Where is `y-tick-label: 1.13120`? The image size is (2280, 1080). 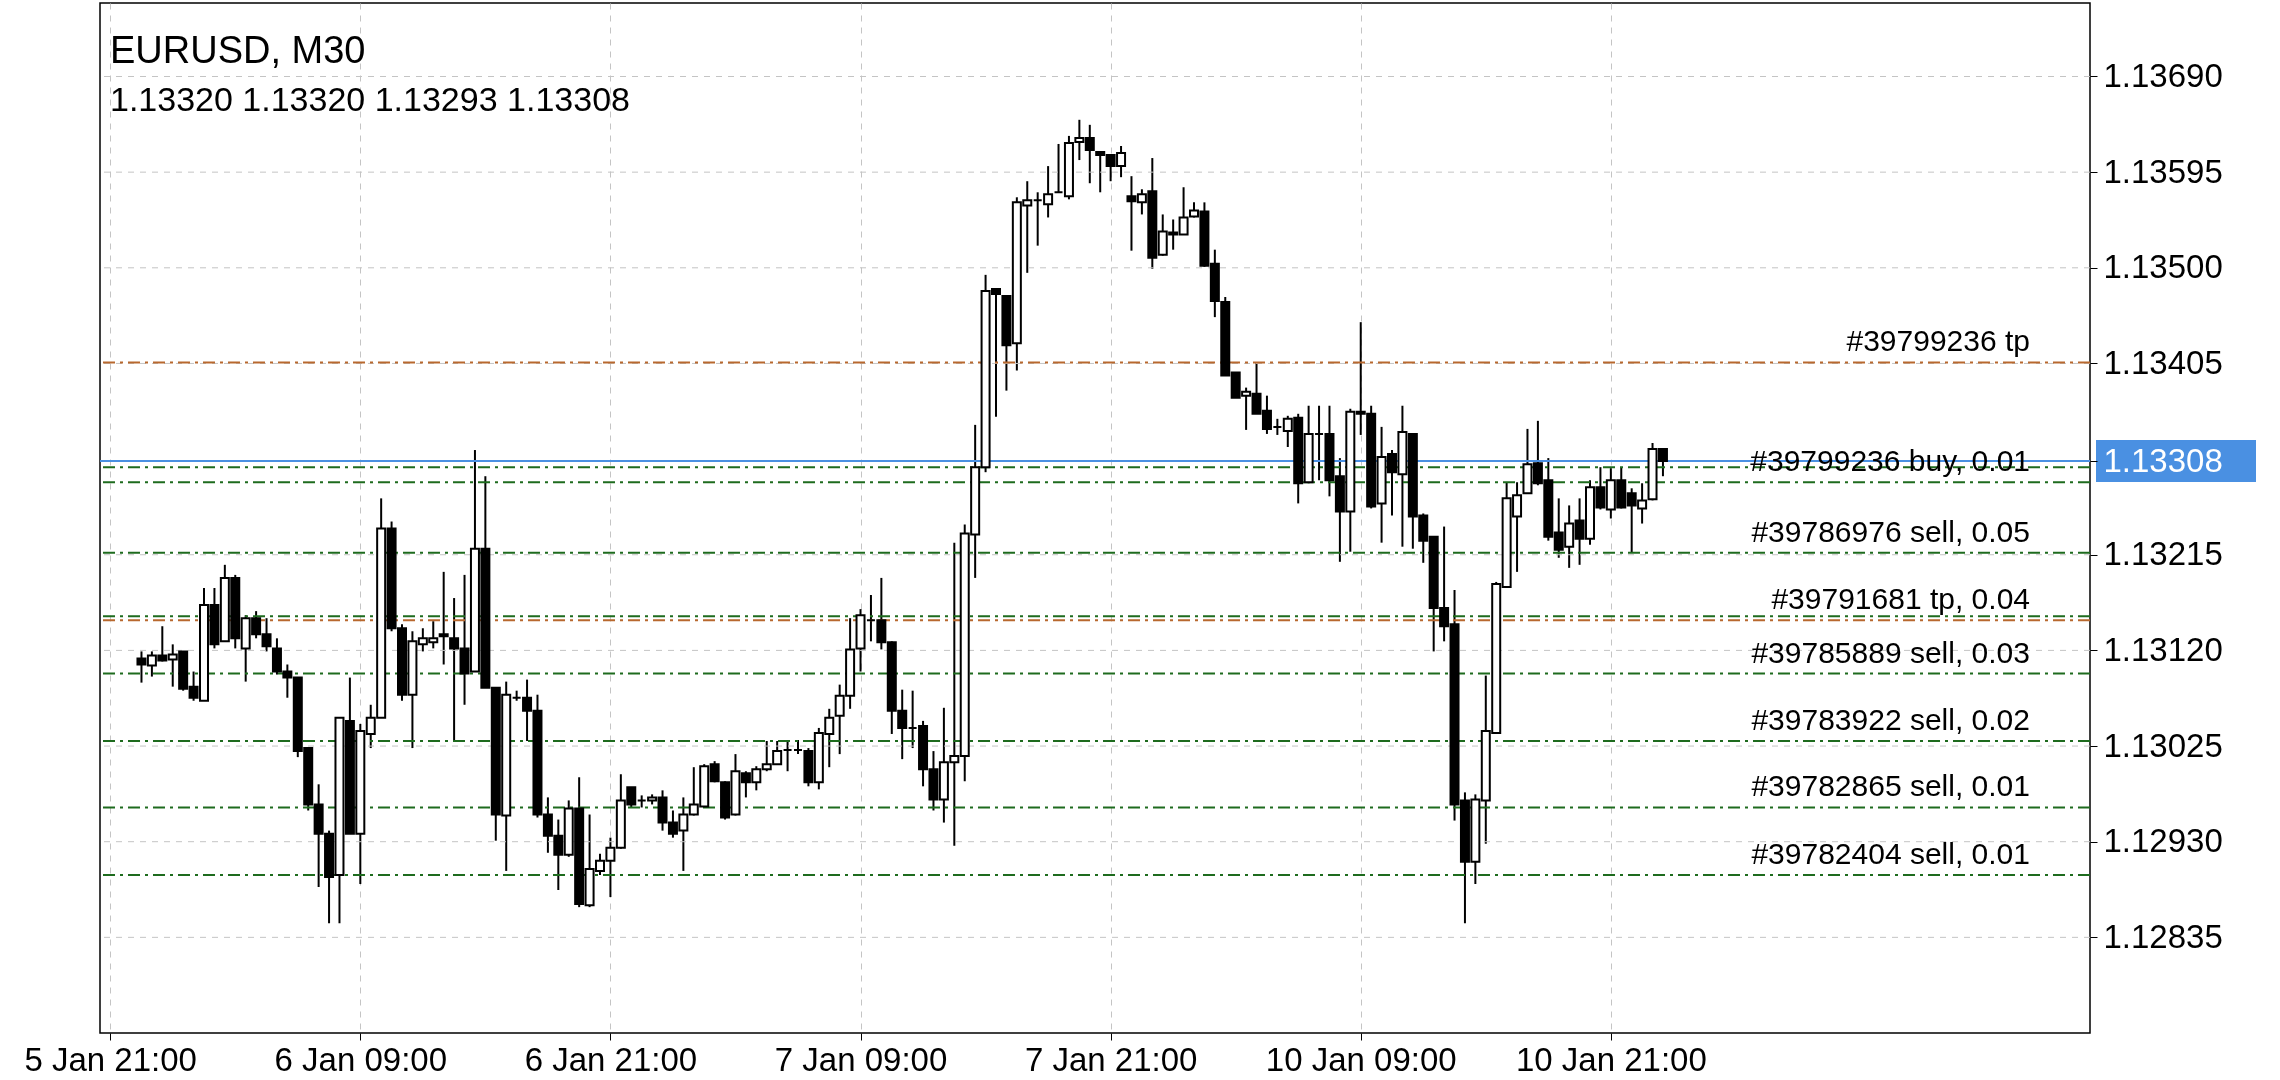 y-tick-label: 1.13120 is located at coordinates (2163, 649).